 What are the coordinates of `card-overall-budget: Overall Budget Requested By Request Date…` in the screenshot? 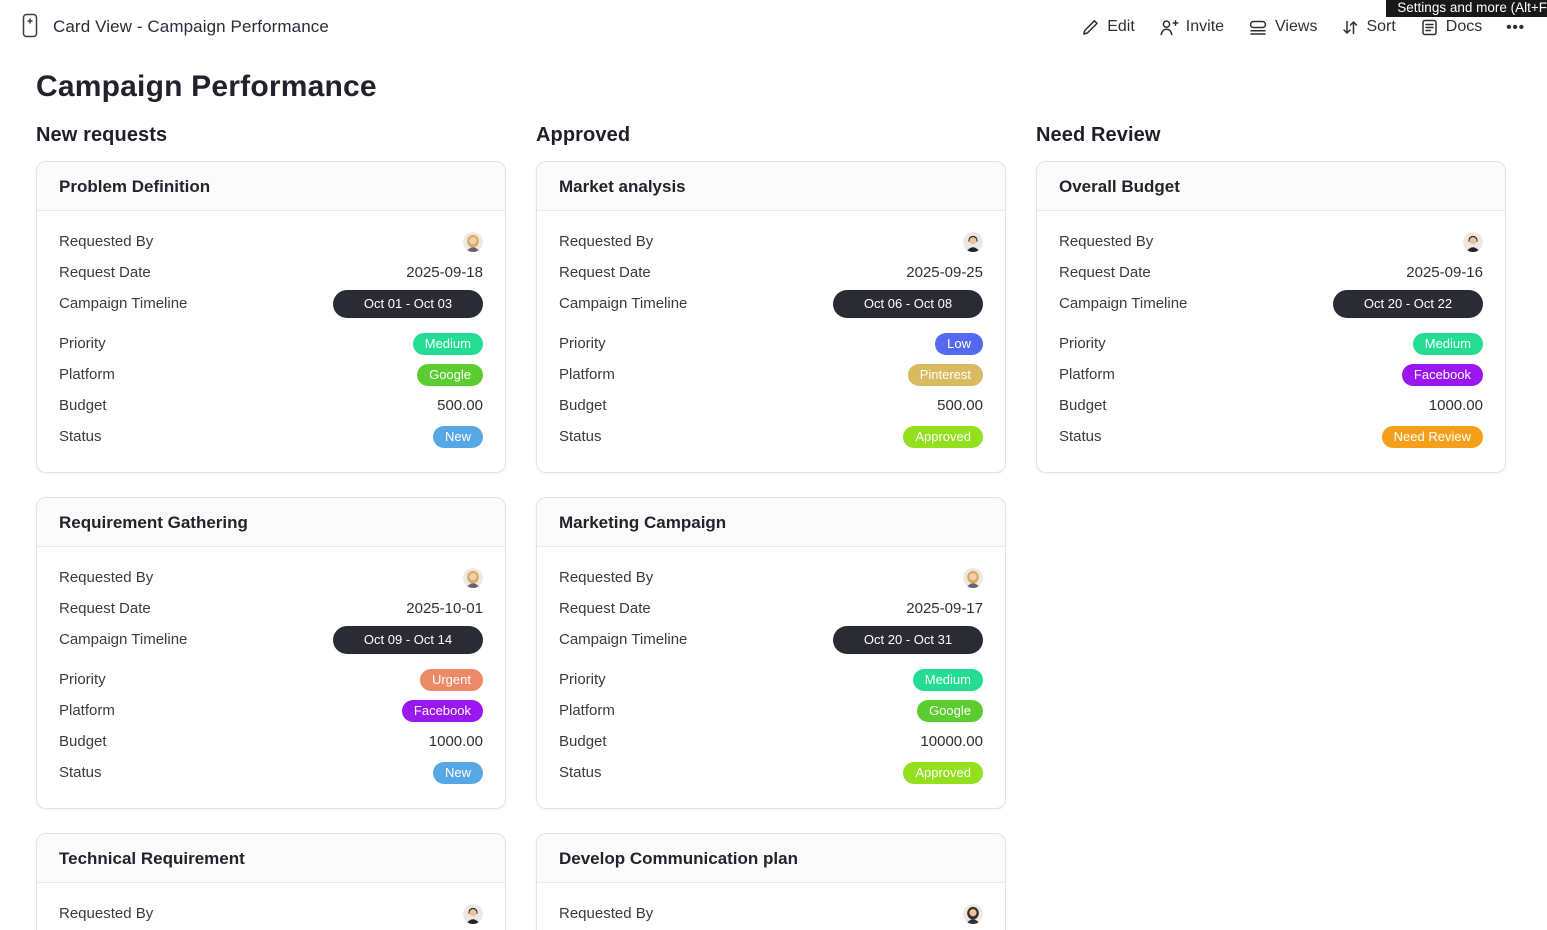 It's located at (1271, 317).